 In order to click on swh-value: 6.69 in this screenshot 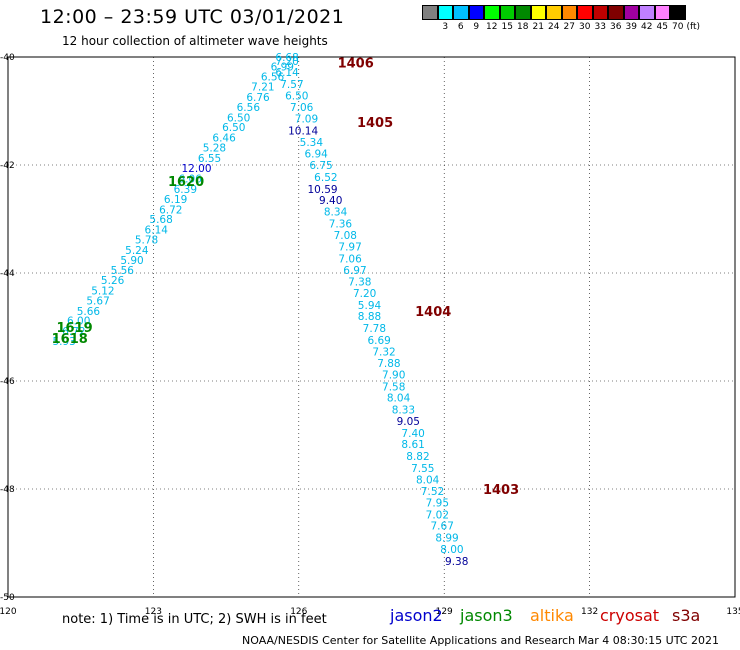, I will do `click(378, 341)`.